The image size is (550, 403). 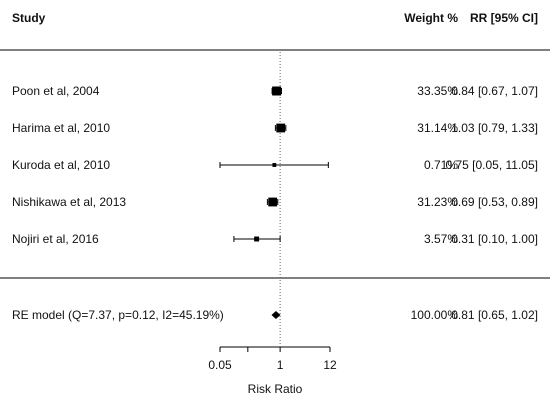 I want to click on x-tick-label: 1, so click(x=280, y=365).